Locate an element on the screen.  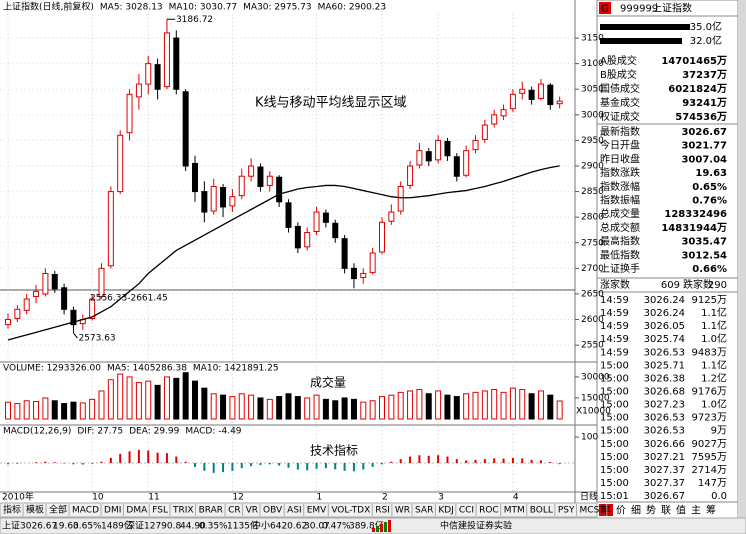
status-item: 1489亿 is located at coordinates (117, 526).